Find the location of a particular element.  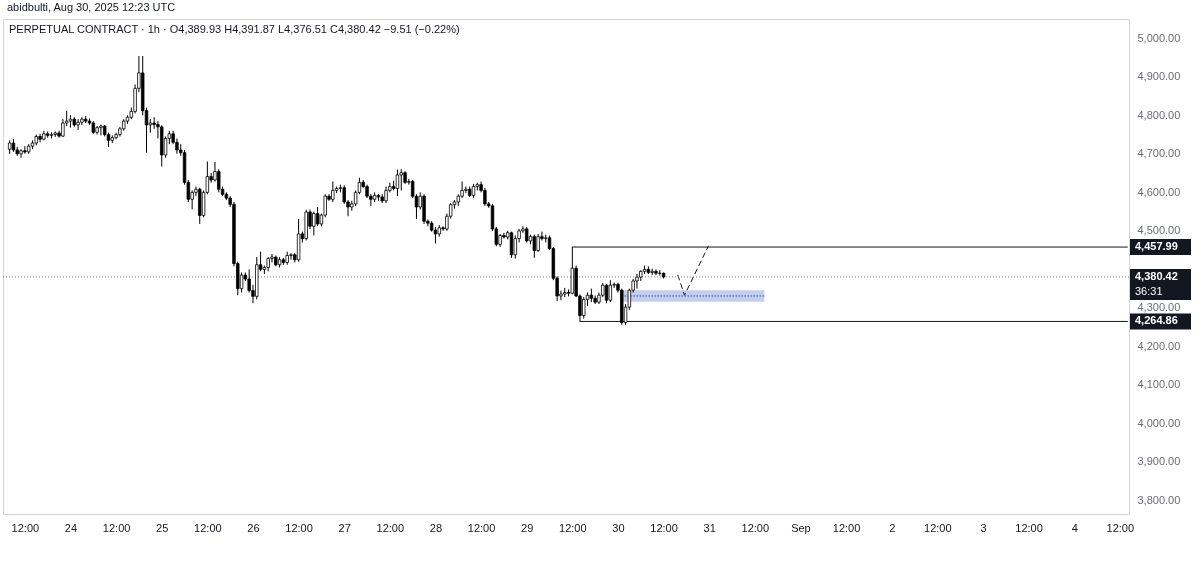

y-tick-label: 5,000.00 is located at coordinates (1159, 37).